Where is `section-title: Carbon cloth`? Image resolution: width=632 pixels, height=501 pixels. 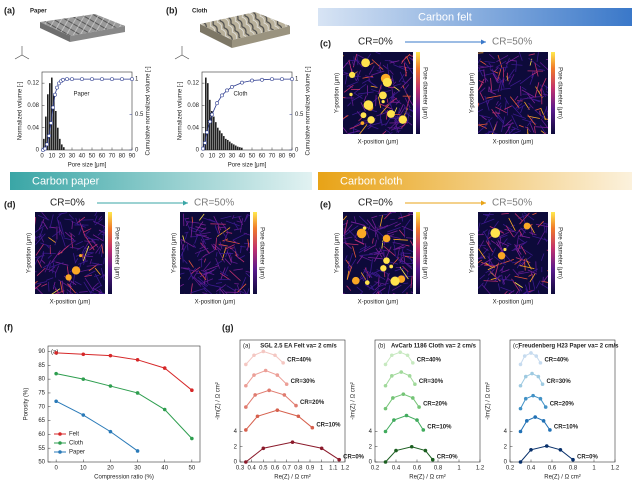
section-title: Carbon cloth is located at coordinates (371, 181).